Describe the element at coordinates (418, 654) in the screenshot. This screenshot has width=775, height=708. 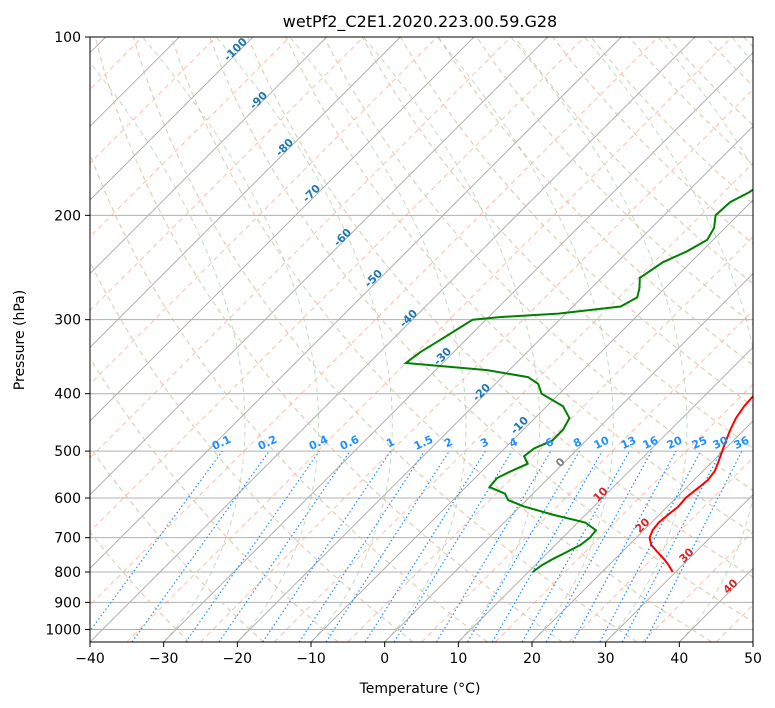
I see `x-axis: −40 −30 −20 −10 0 10 20 30 40 50` at that location.